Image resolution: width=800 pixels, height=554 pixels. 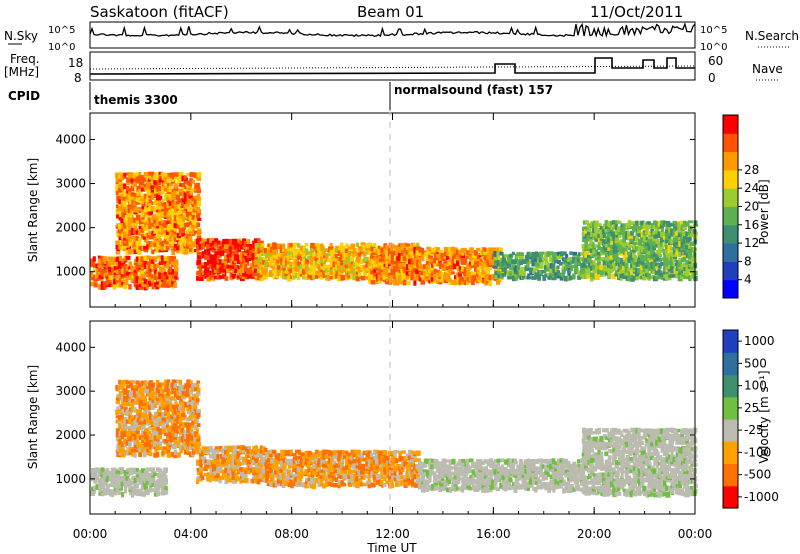 I want to click on noise-tick-right-top: 10^5, so click(x=713, y=30).